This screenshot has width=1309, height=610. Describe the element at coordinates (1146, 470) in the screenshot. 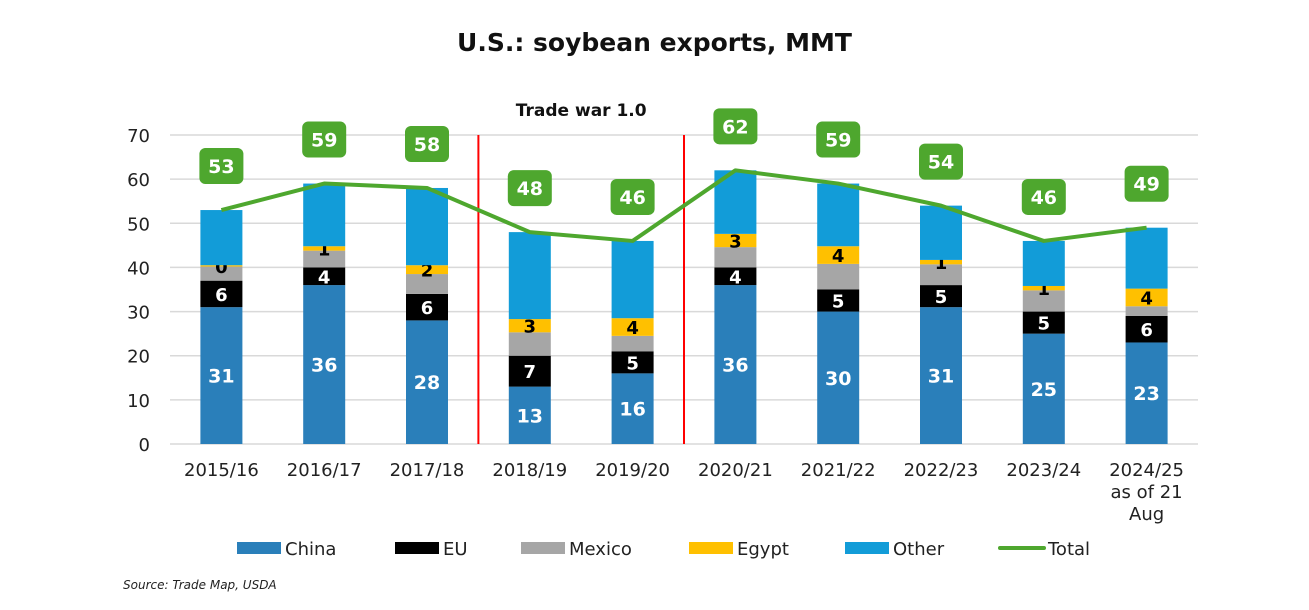

I see `x-tick-label: 2024/25` at that location.